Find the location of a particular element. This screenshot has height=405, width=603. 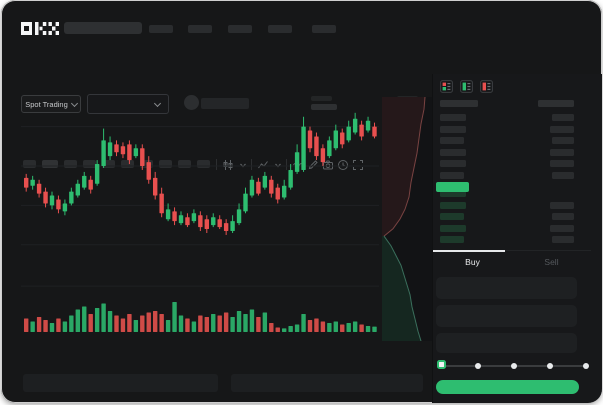

depth-chart is located at coordinates (407, 219).